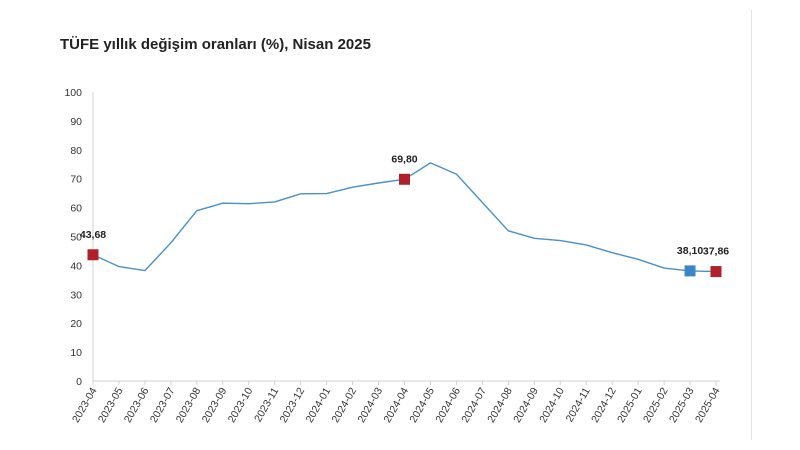 The width and height of the screenshot is (800, 450). What do you see at coordinates (241, 405) in the screenshot?
I see `x-tick-label: 2023-10` at bounding box center [241, 405].